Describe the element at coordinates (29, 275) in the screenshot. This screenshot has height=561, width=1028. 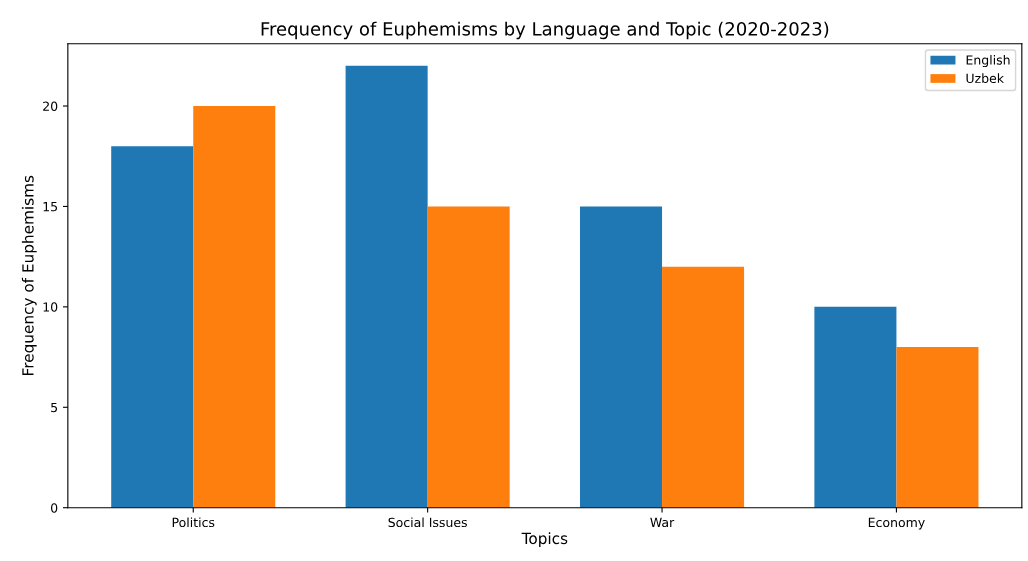
I see `y-axis-title: Frequency of Euphemisms` at that location.